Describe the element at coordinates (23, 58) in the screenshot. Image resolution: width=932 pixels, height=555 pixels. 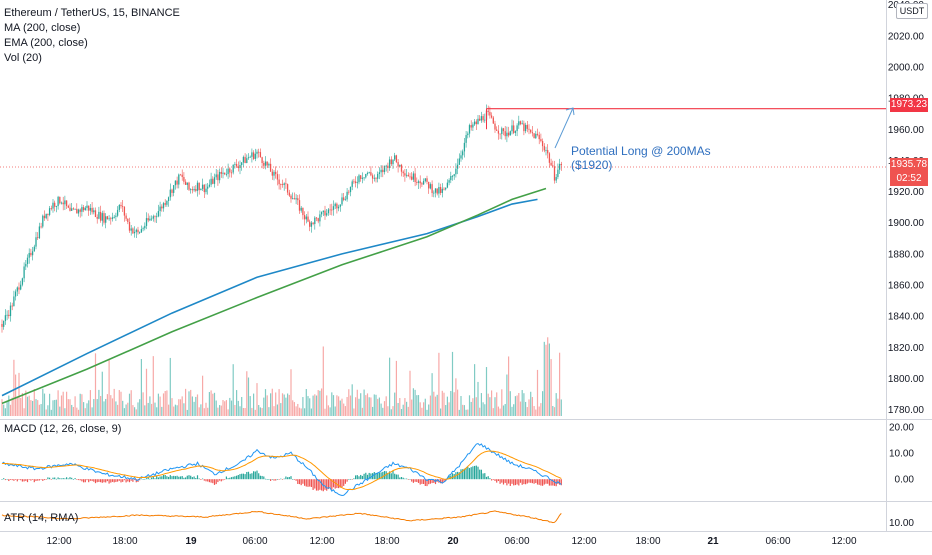
I see `indicator-vol-label: Vol (20)` at that location.